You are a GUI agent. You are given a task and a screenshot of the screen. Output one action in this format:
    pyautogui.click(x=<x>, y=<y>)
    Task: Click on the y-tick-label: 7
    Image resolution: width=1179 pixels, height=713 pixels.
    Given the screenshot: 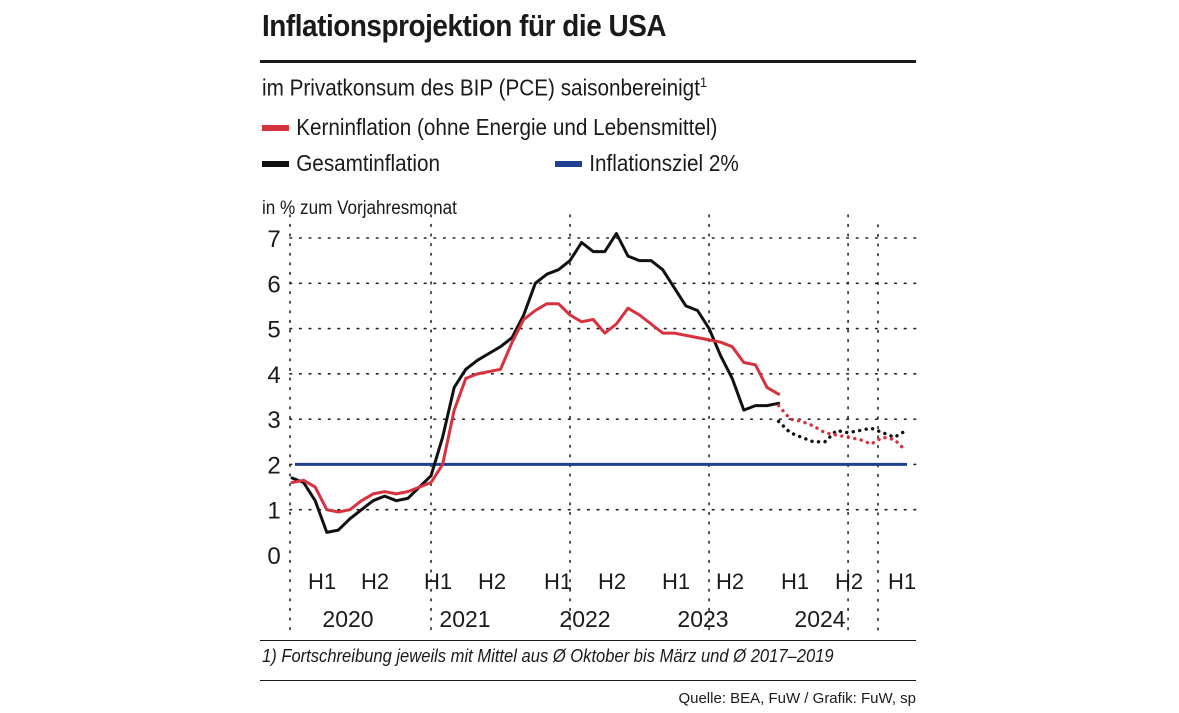 What is the action you would take?
    pyautogui.click(x=273, y=239)
    